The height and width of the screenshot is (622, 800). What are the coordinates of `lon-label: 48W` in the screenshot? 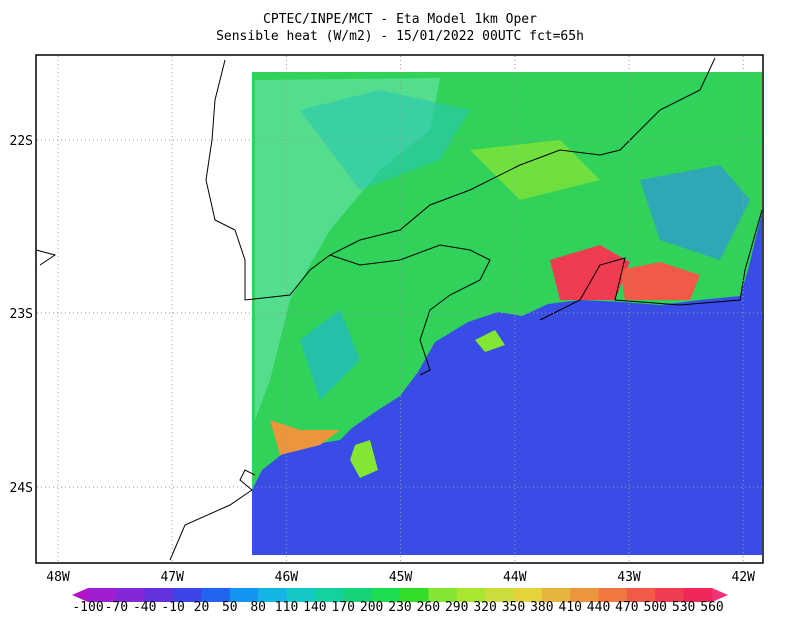 It's located at (58, 577).